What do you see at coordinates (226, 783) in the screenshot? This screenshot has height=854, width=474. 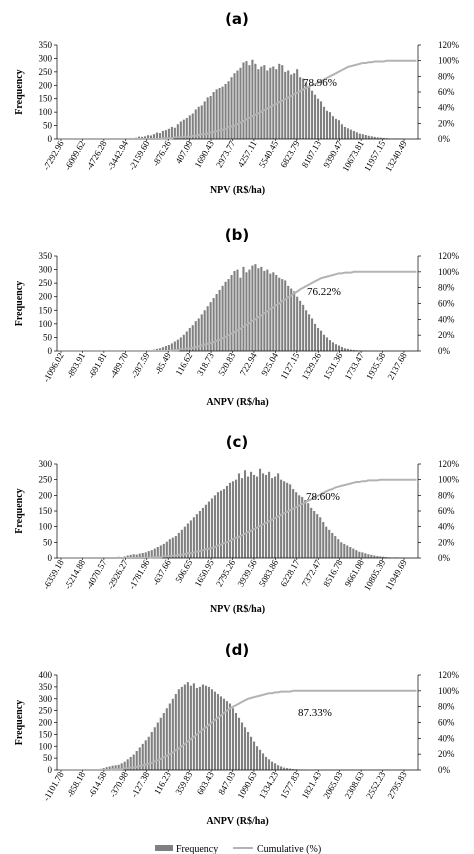 I see `x-tick-label: 847.03` at bounding box center [226, 783].